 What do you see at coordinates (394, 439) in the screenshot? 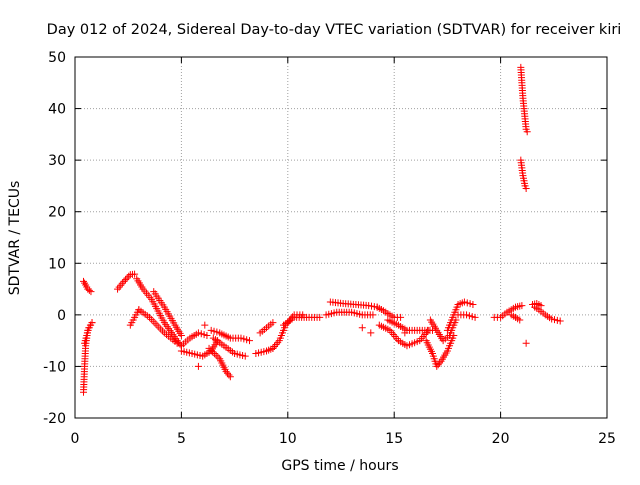
I see `x-tick-label: 15` at bounding box center [394, 439].